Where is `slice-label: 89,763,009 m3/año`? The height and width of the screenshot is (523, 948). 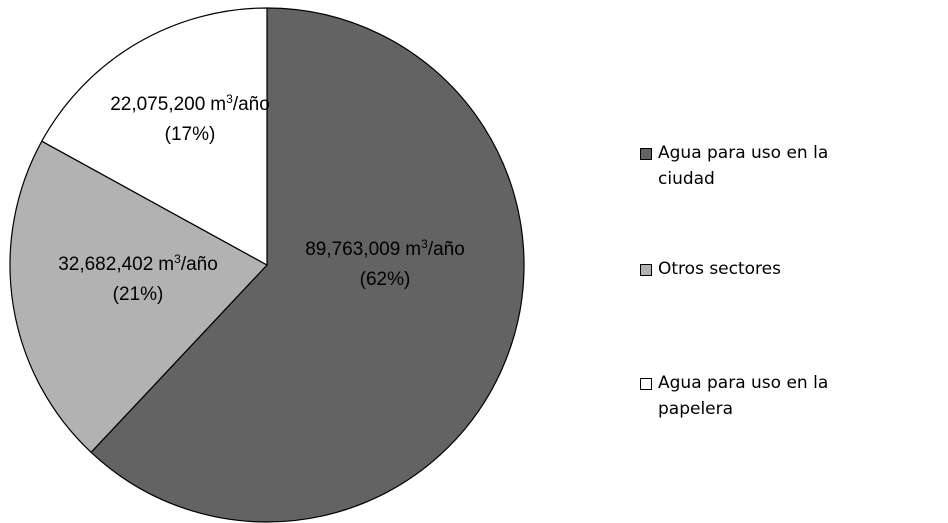
slice-label: 89,763,009 m3/año is located at coordinates (385, 248).